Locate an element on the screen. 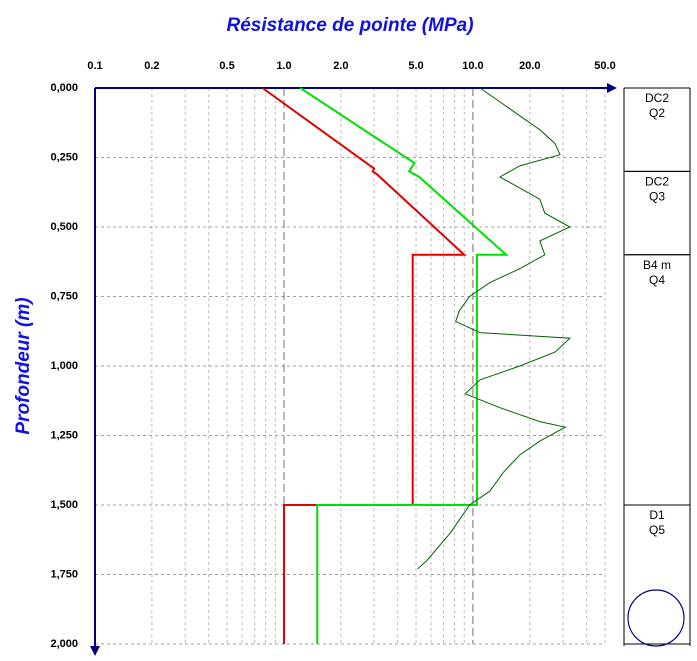  y-tick-label: 0,750 is located at coordinates (64, 296).